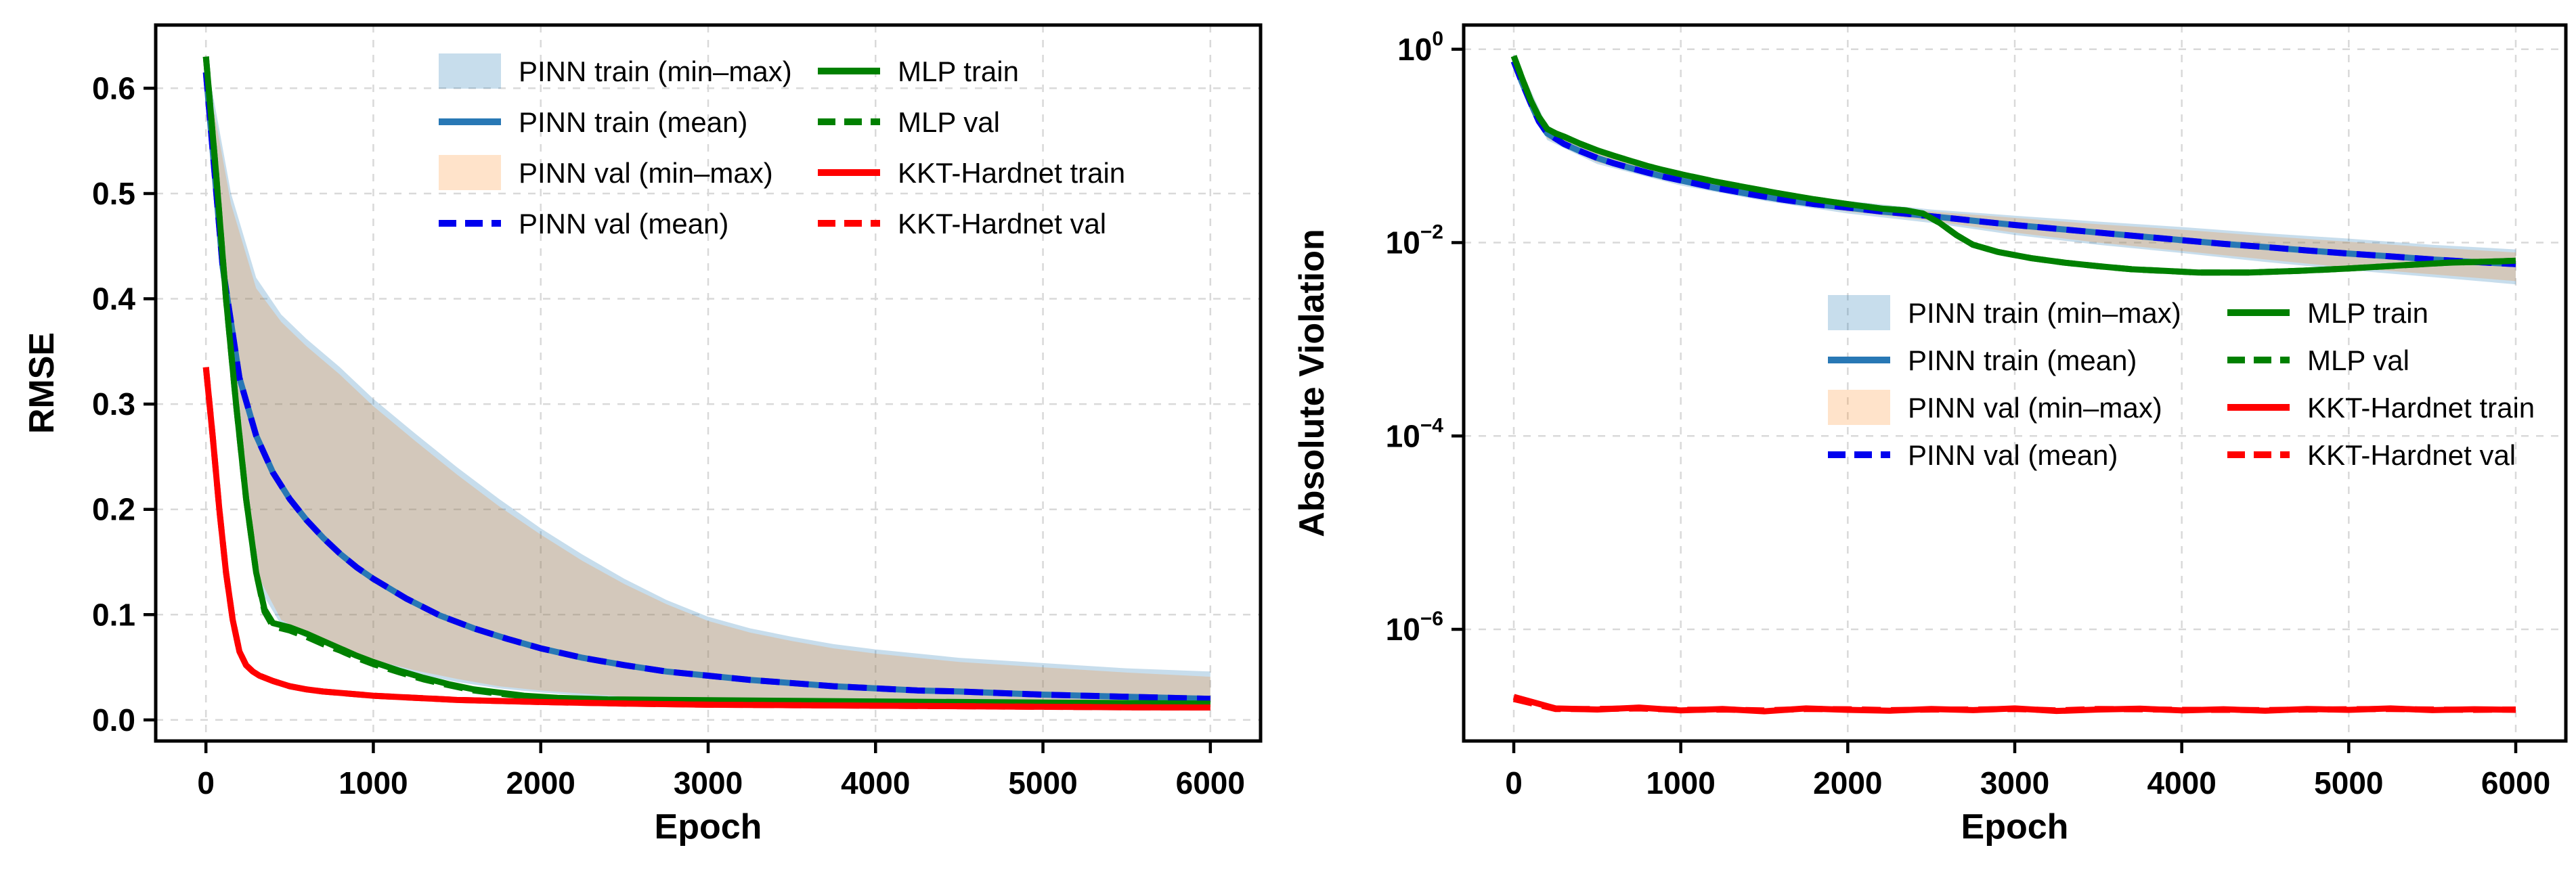  I want to click on mlp-val-line, so click(2013, 165).